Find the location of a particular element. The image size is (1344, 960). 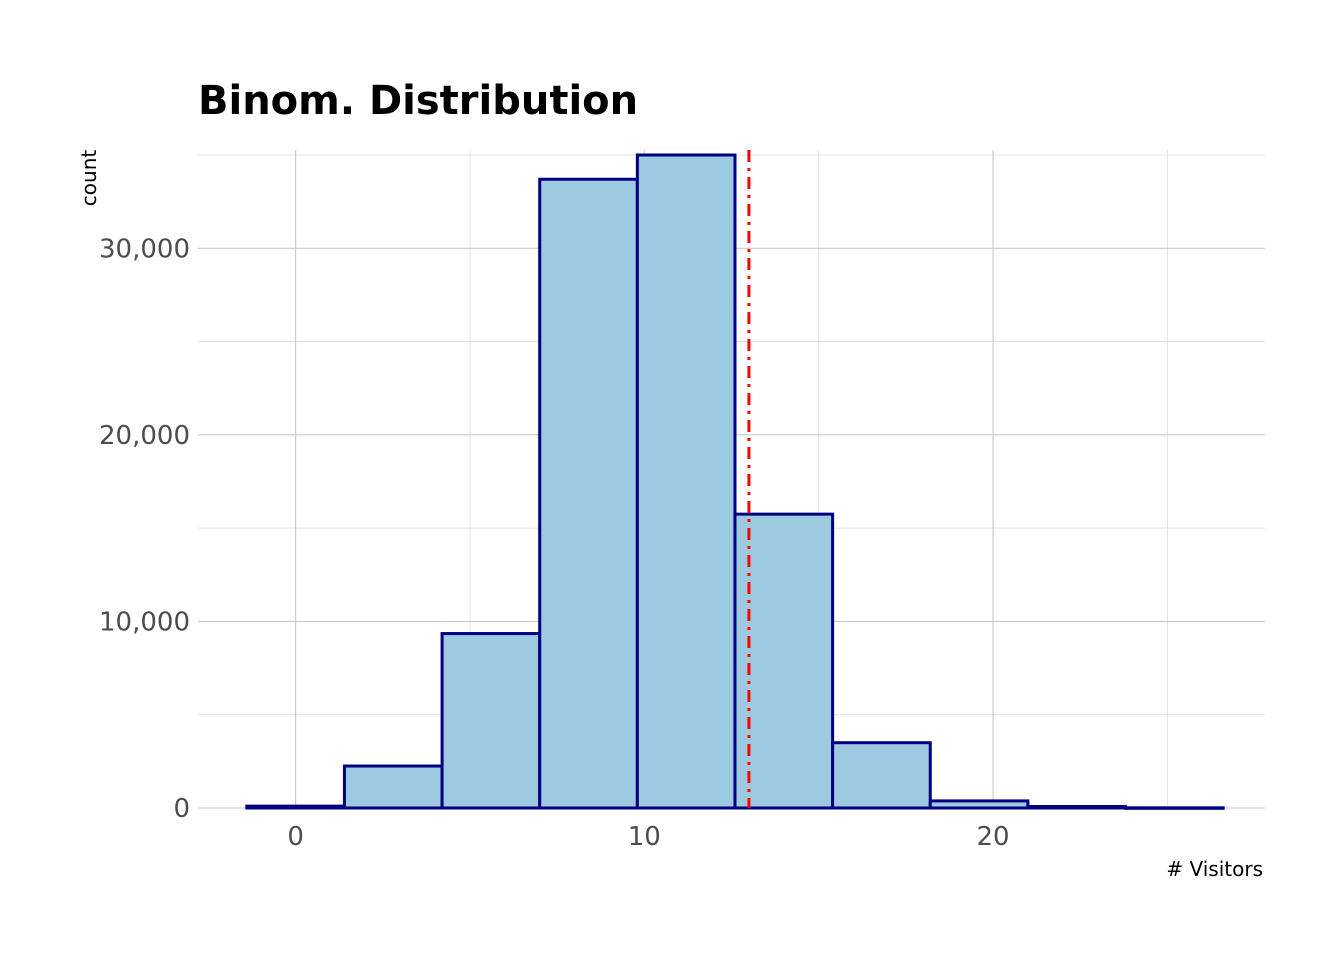

x-axis-ticks: 0 10 20 is located at coordinates (648, 837).